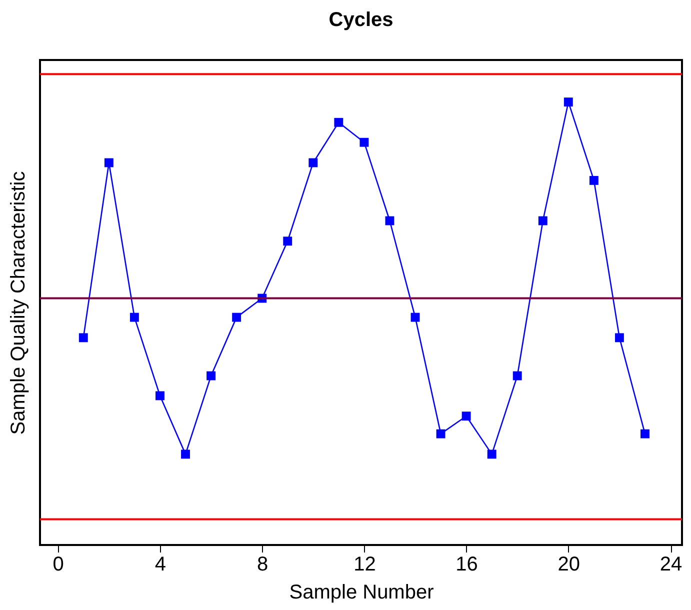 The height and width of the screenshot is (610, 691). Describe the element at coordinates (569, 565) in the screenshot. I see `x-tick-label: 20` at that location.